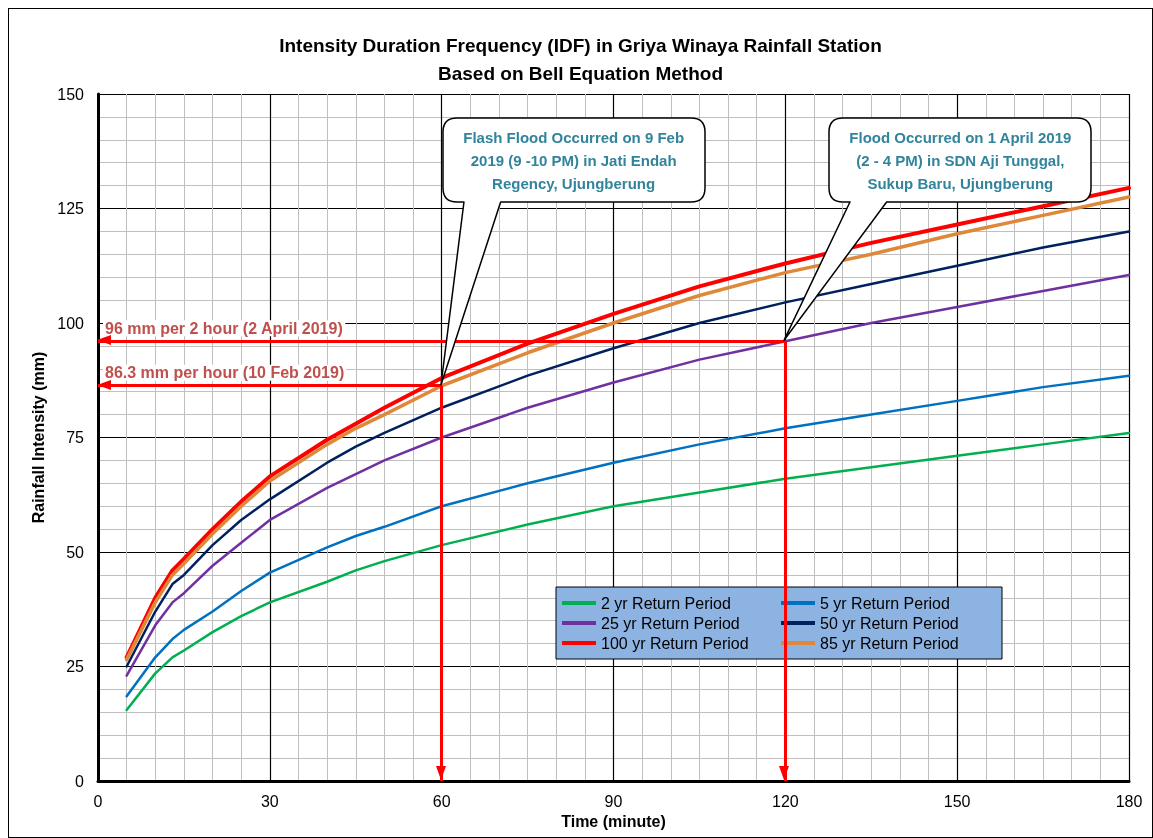 The height and width of the screenshot is (838, 1153). Describe the element at coordinates (889, 623) in the screenshot. I see `legend-label: 50 yr Return Period` at that location.